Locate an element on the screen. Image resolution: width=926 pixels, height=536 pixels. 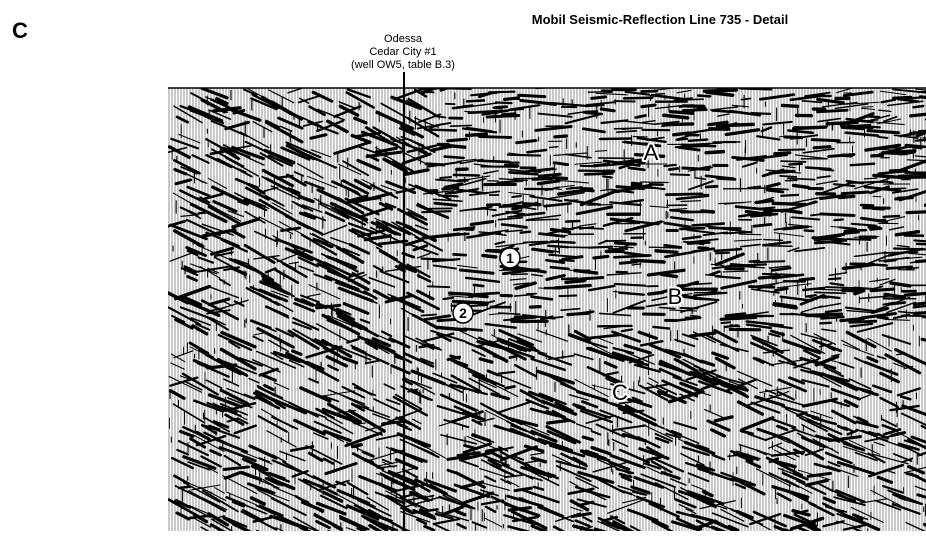
horizon-label: B is located at coordinates (675, 296).